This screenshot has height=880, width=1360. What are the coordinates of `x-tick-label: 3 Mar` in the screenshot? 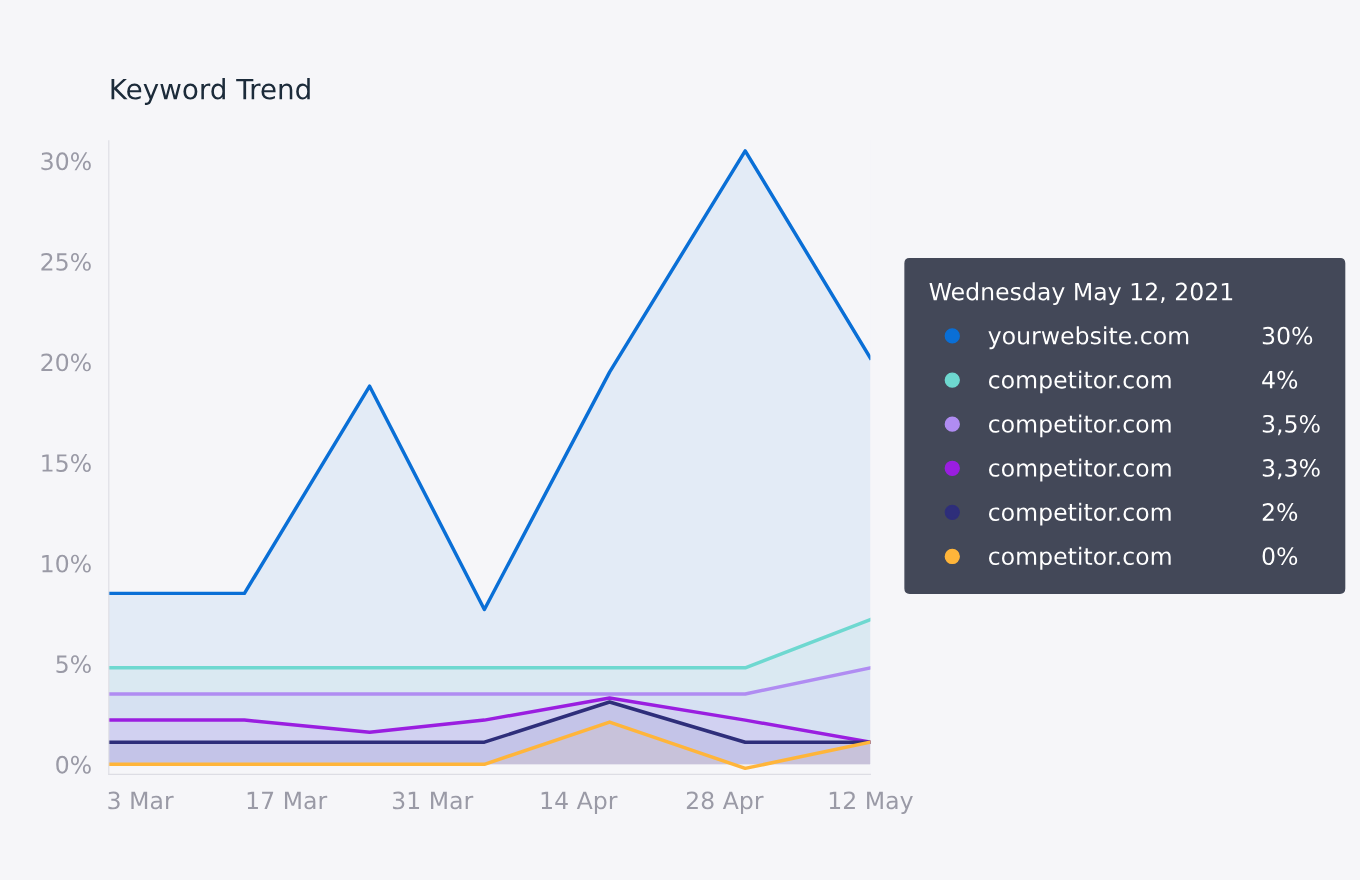 It's located at (141, 800).